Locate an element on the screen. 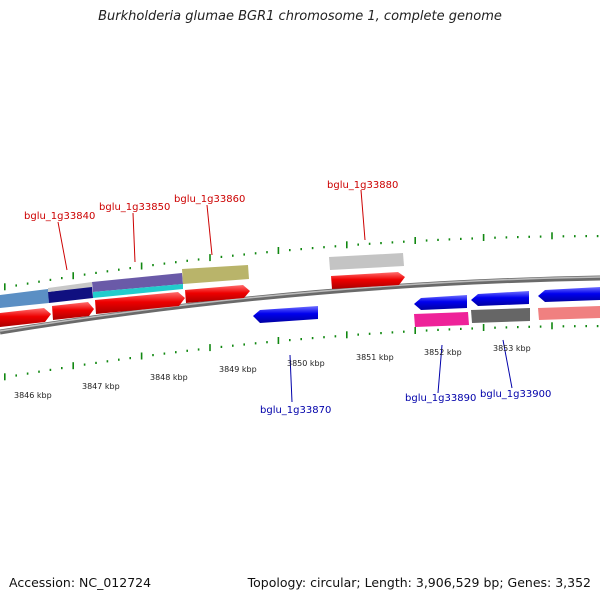  gene-arrow-plus is located at coordinates (25, 317).